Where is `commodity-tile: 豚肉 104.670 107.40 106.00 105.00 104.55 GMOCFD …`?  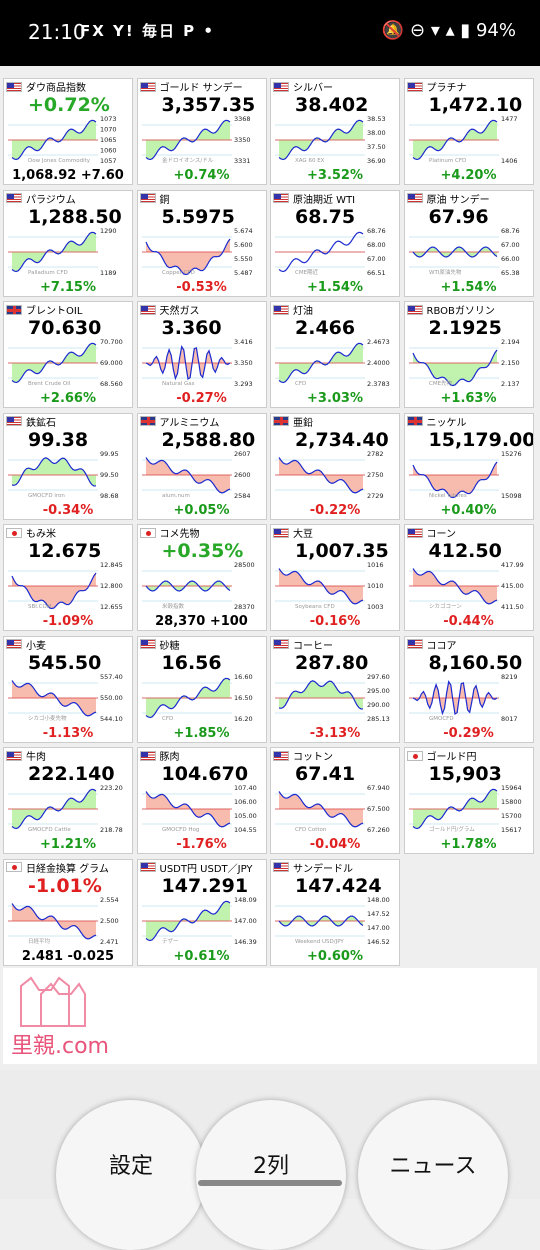 commodity-tile: 豚肉 104.670 107.40 106.00 105.00 104.55 GMOCFD … is located at coordinates (201, 800).